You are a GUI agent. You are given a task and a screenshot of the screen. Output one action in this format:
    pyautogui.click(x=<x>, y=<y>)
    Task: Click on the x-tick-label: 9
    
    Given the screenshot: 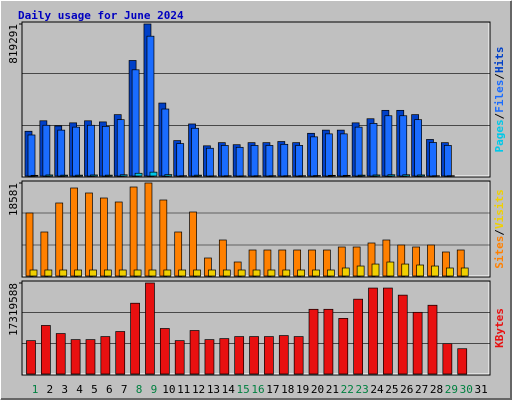 What is the action you would take?
    pyautogui.click(x=154, y=389)
    